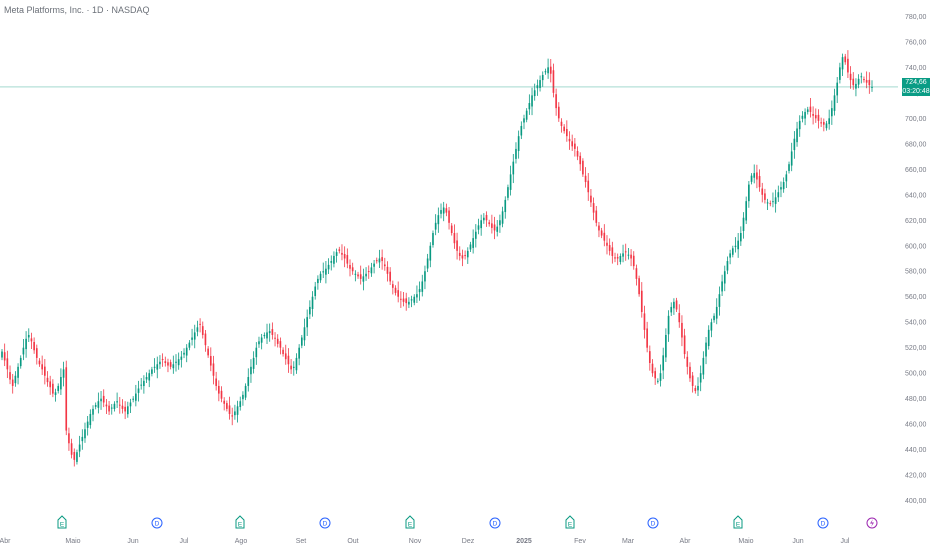 The width and height of the screenshot is (932, 550). I want to click on earnings-marker-icon, so click(570, 522).